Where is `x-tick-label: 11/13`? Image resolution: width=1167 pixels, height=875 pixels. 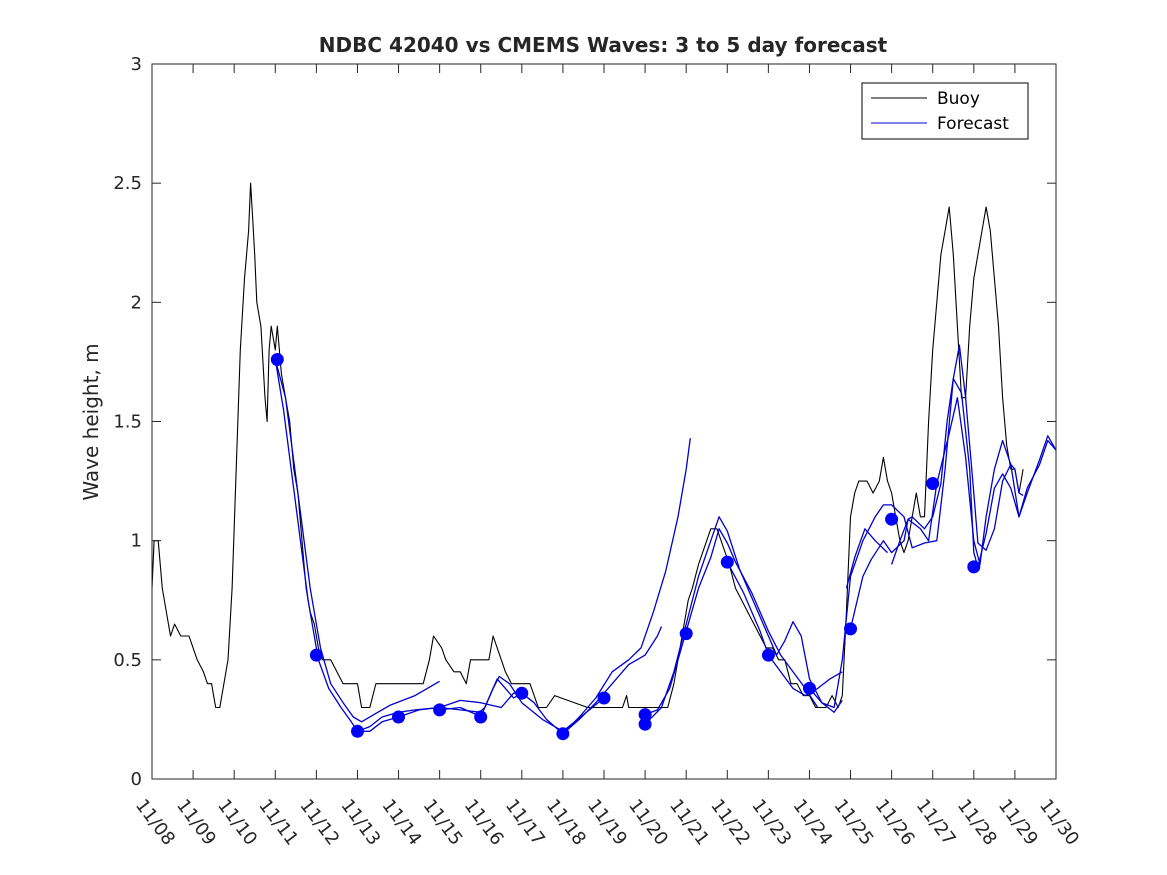 x-tick-label: 11/13 is located at coordinates (360, 822).